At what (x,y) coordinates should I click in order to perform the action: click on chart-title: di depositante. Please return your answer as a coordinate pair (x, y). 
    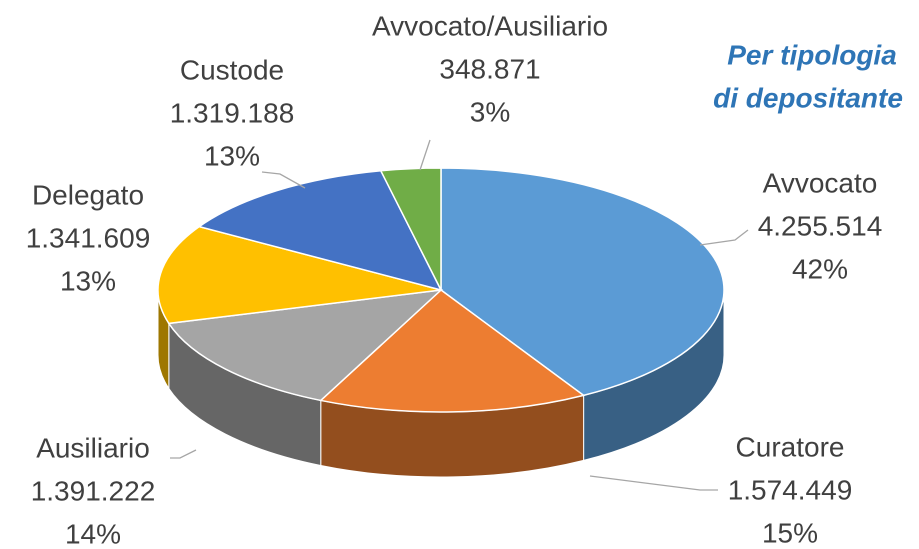
    Looking at the image, I should click on (808, 97).